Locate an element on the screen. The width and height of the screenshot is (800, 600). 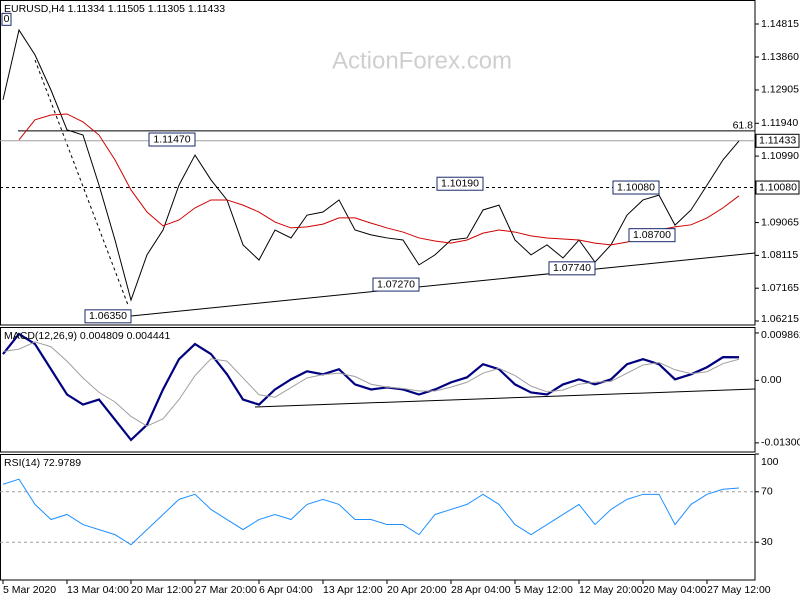
y-tick-label: 1.10990 is located at coordinates (780, 156).